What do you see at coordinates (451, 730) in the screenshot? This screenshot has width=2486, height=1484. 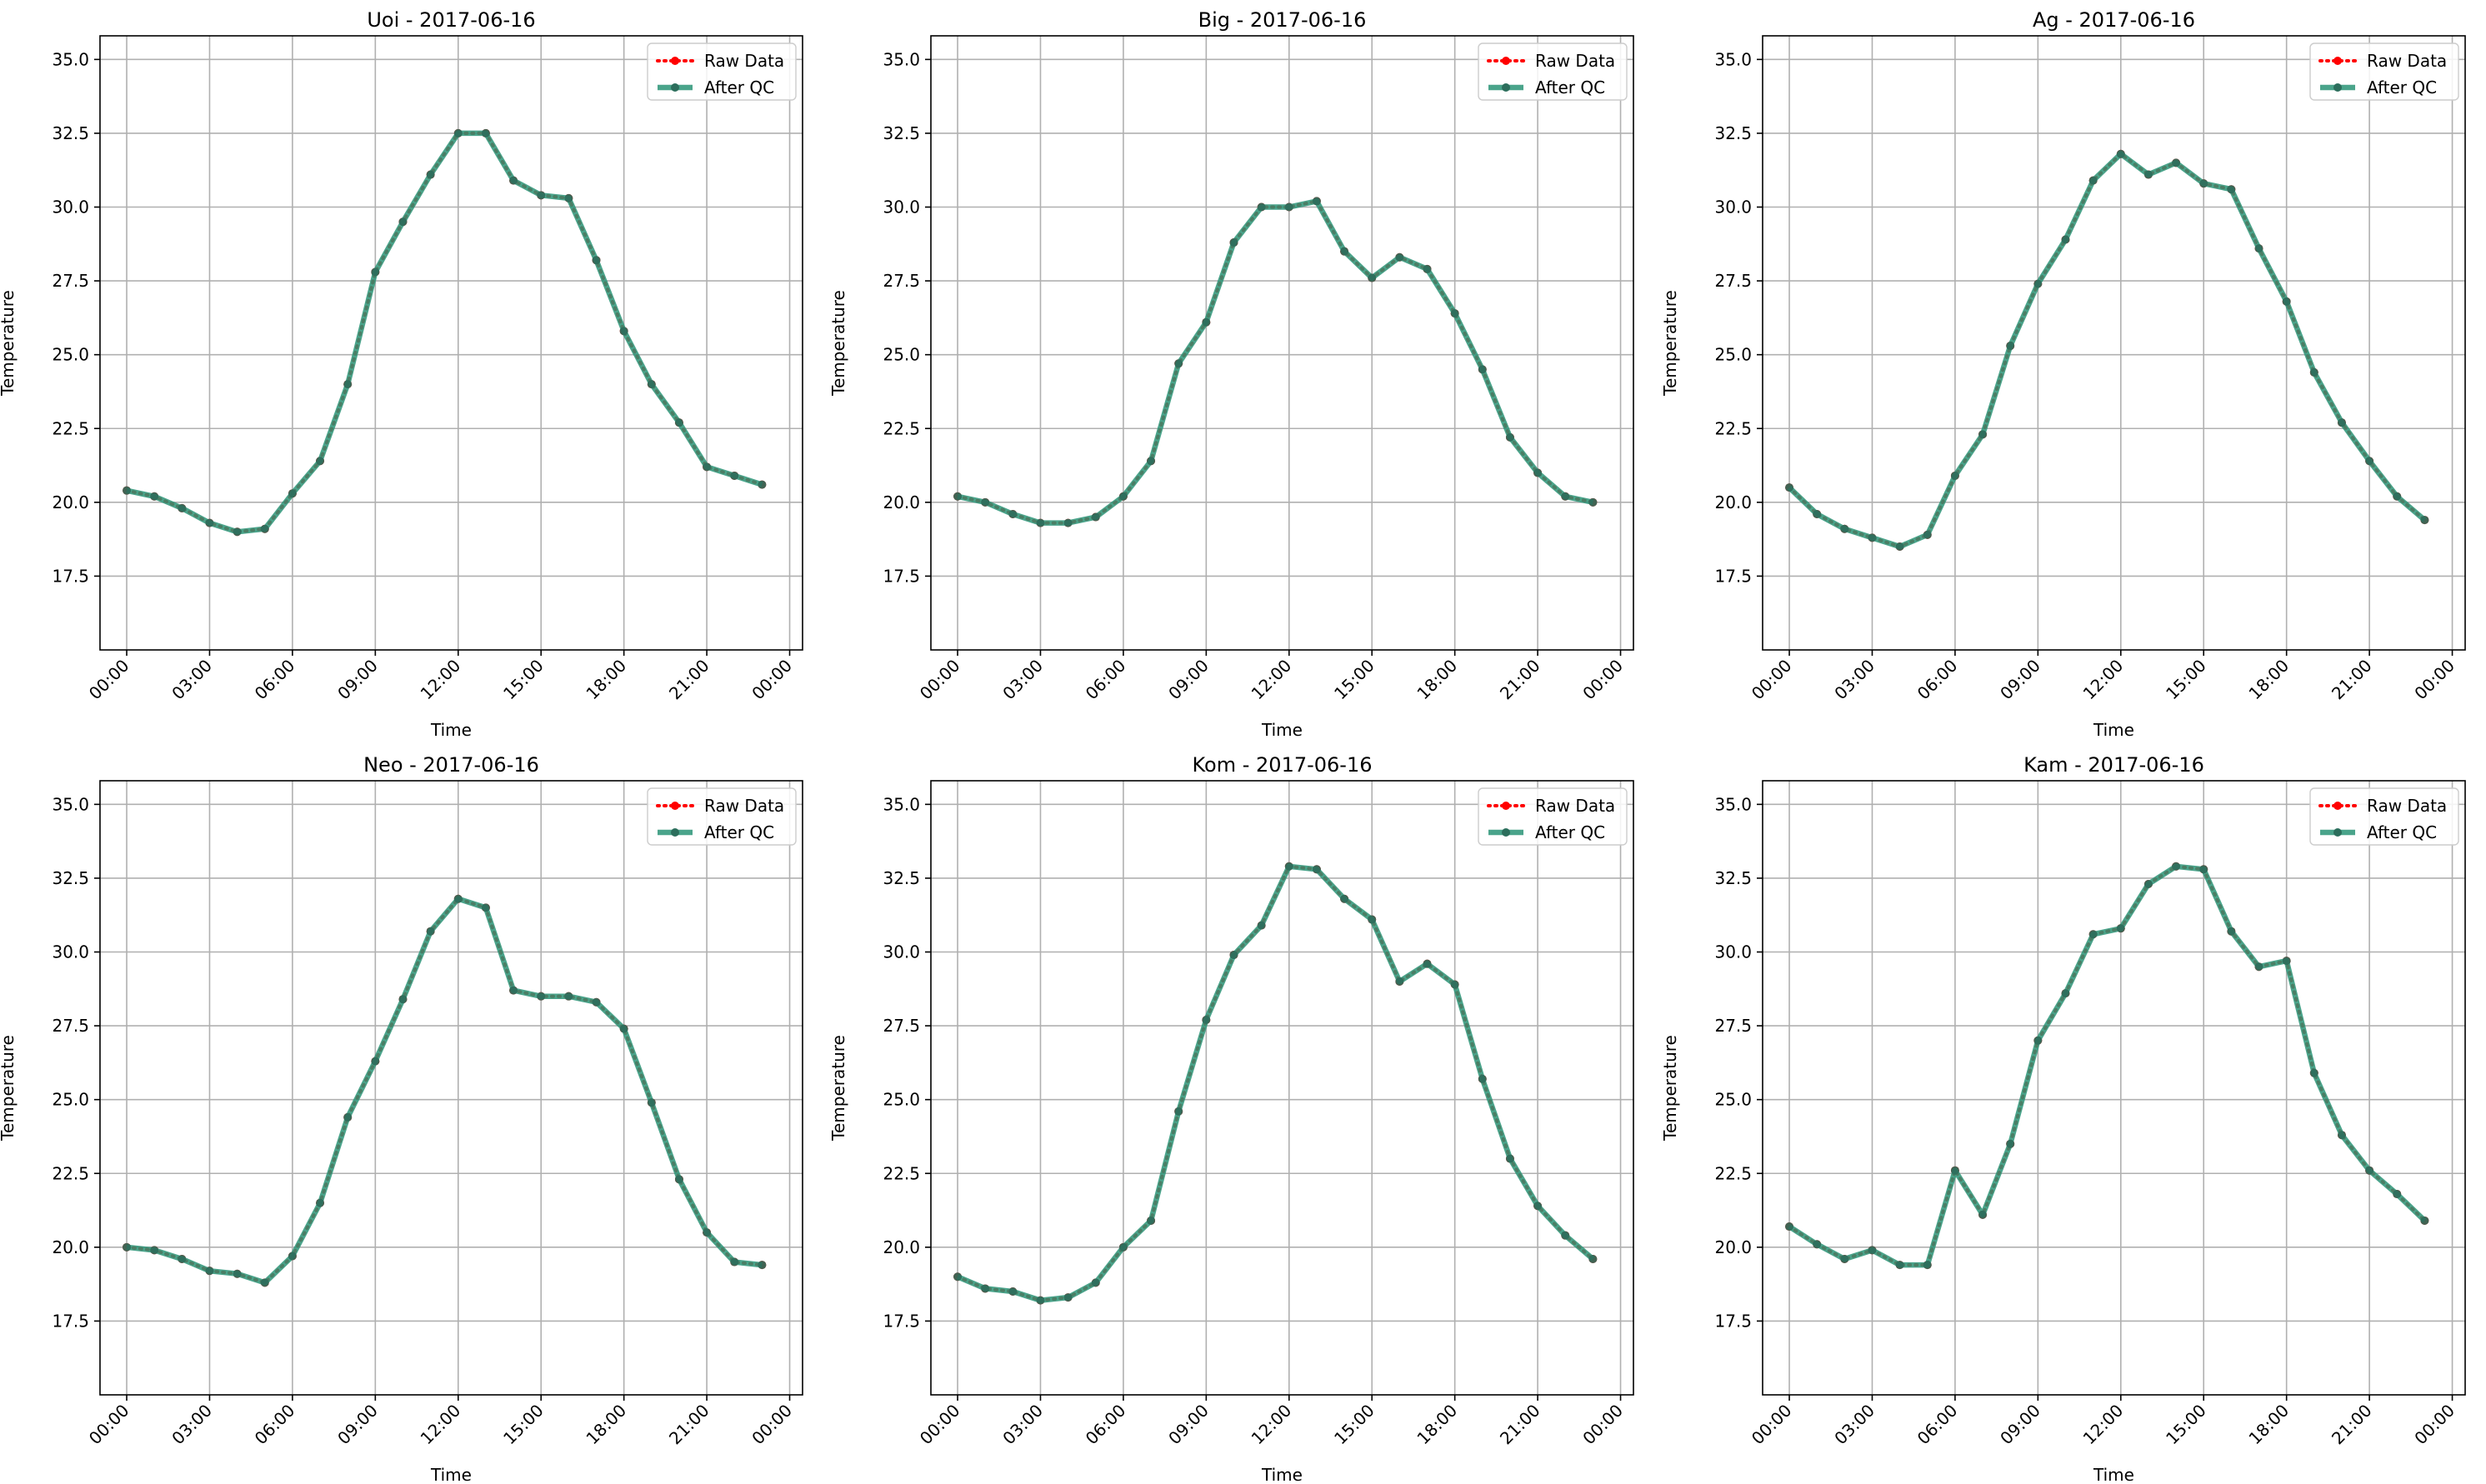 I see `x-axis-label: Time` at bounding box center [451, 730].